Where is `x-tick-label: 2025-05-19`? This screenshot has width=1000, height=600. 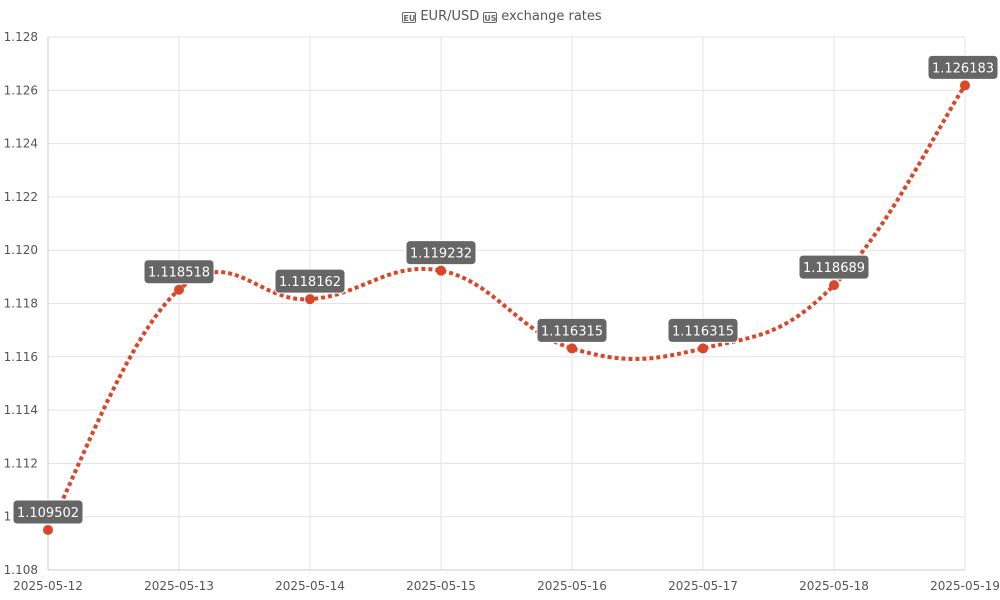
x-tick-label: 2025-05-19 is located at coordinates (965, 586).